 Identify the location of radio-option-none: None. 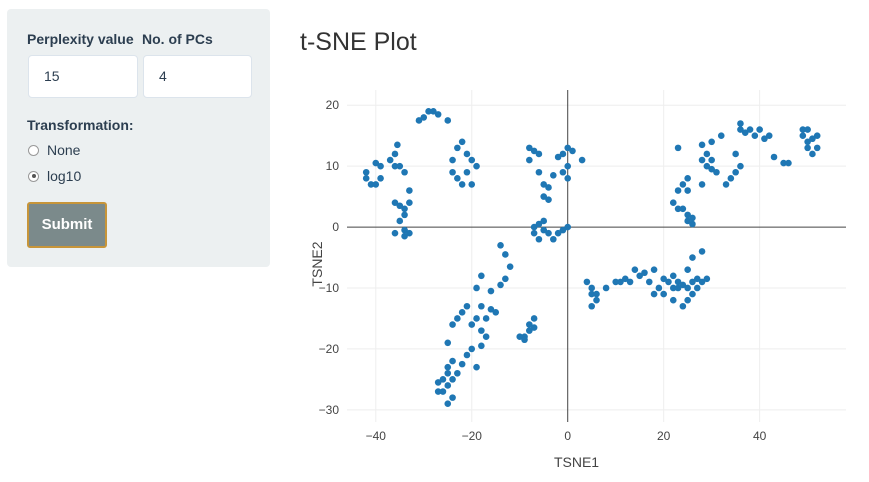
(54, 150).